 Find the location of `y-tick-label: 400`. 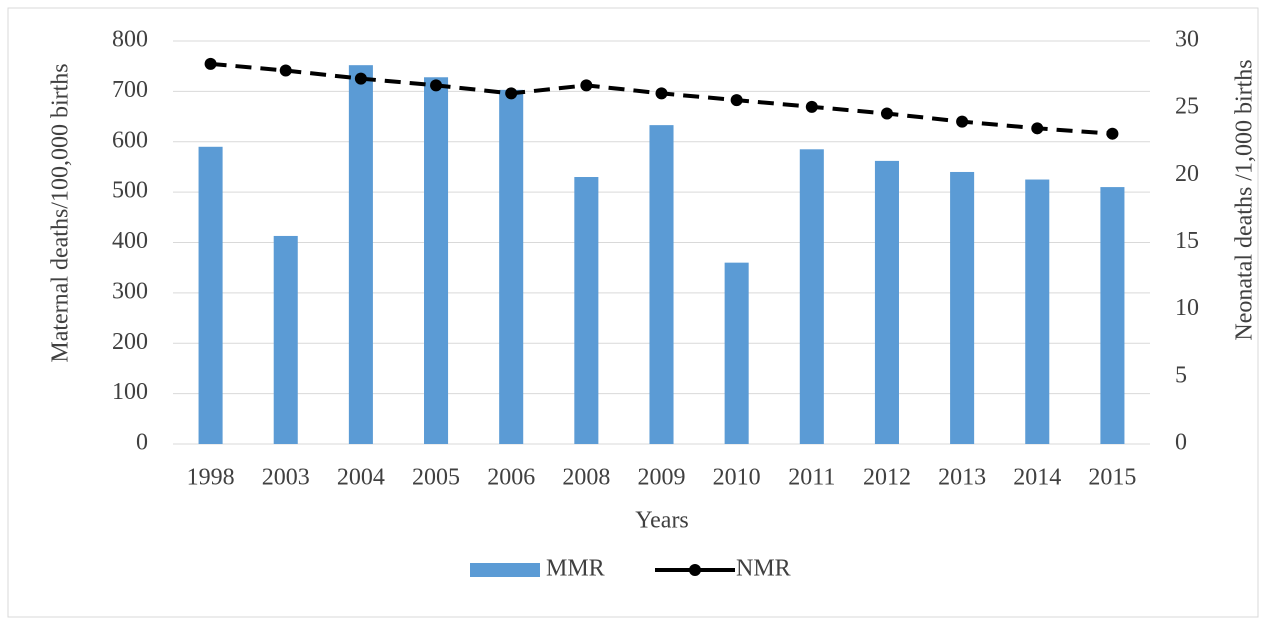

y-tick-label: 400 is located at coordinates (130, 241).